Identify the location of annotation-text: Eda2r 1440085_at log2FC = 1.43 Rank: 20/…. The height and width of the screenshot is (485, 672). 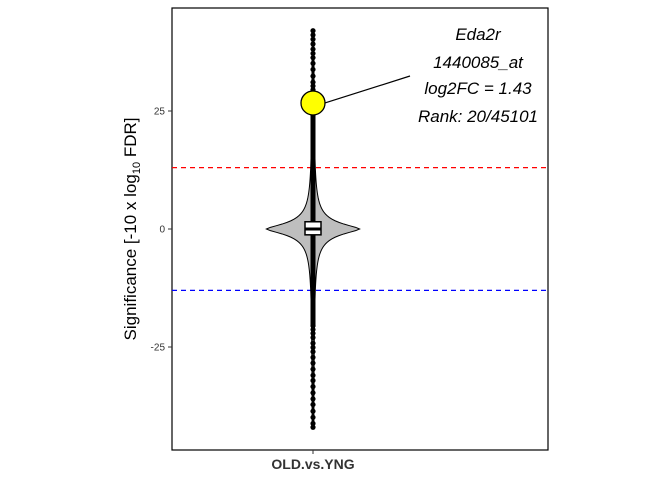
(478, 75).